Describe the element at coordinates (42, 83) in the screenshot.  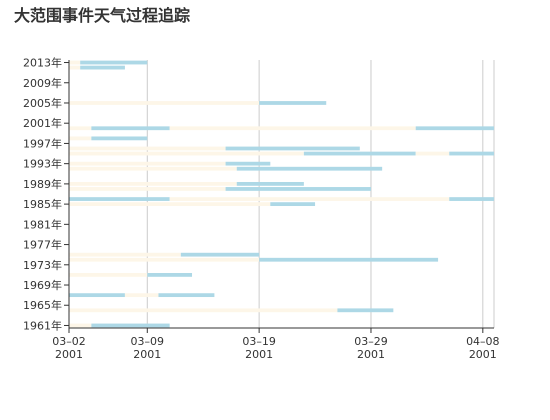
I see `y-tick-label: 2009年` at that location.